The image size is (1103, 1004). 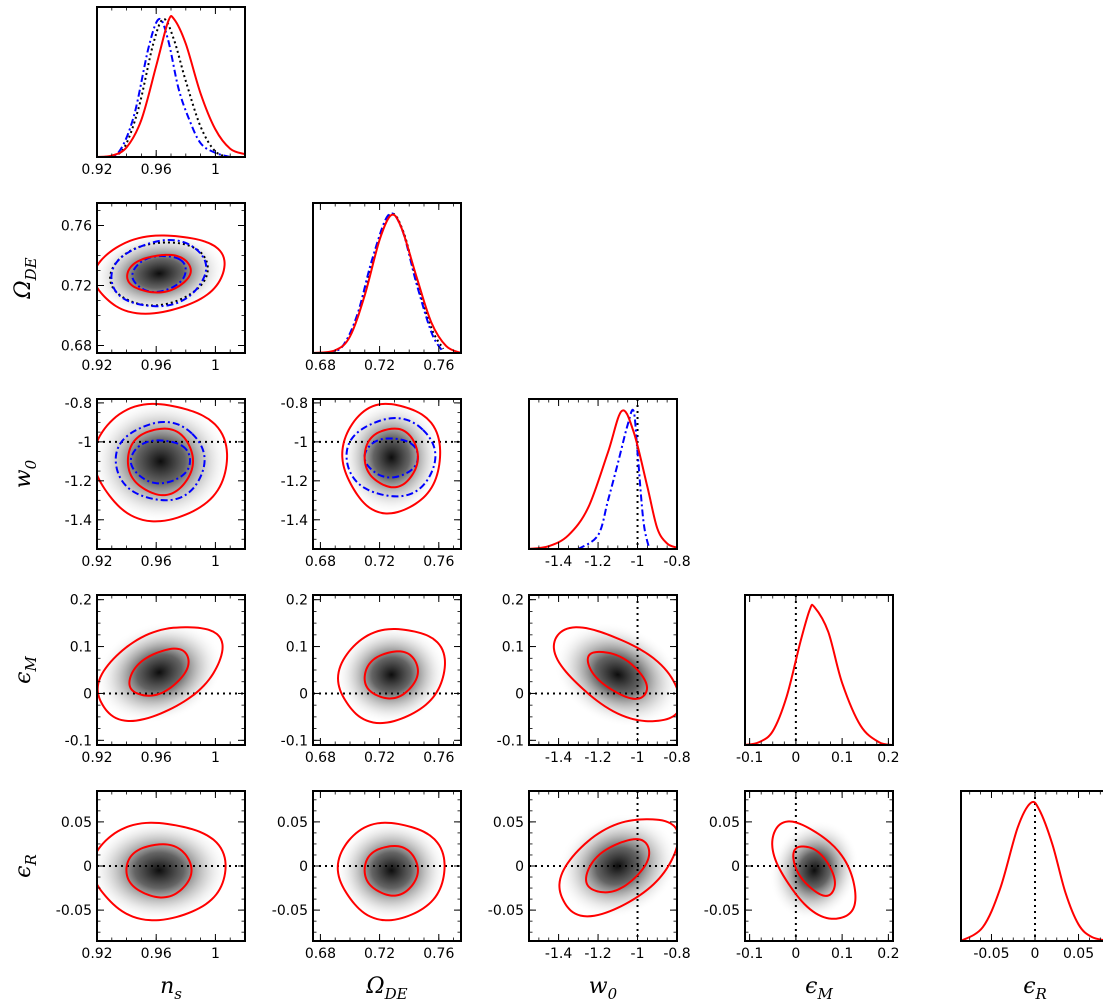 I want to click on joint-panel-ode-em: 0.68 0.72 0.76 -0.1 0 0.1 0.2, so click(x=371, y=679).